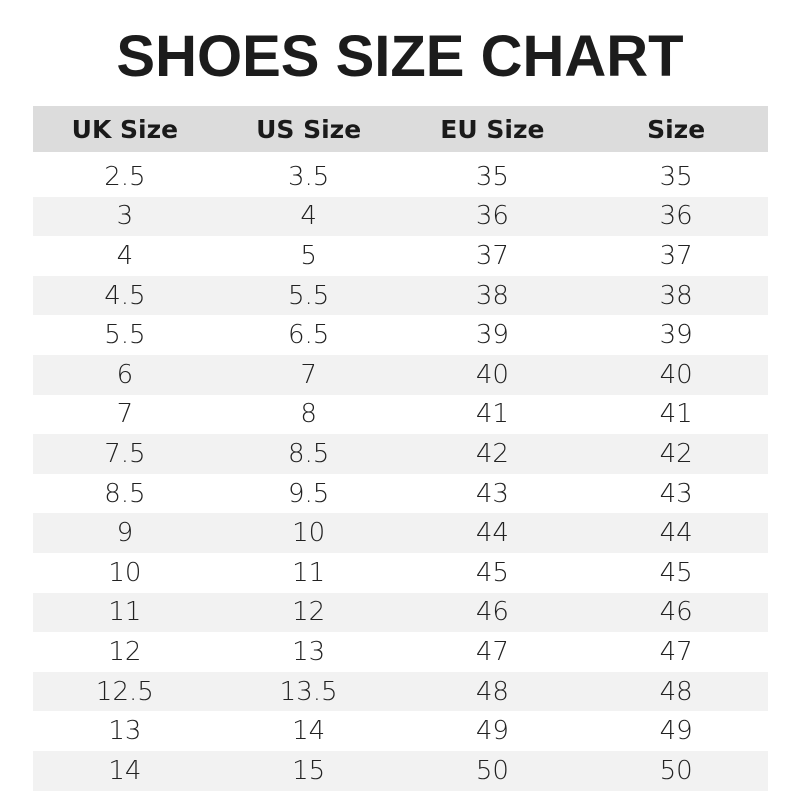 The width and height of the screenshot is (800, 800). Describe the element at coordinates (400, 533) in the screenshot. I see `table-row: 9 10 44 44` at that location.